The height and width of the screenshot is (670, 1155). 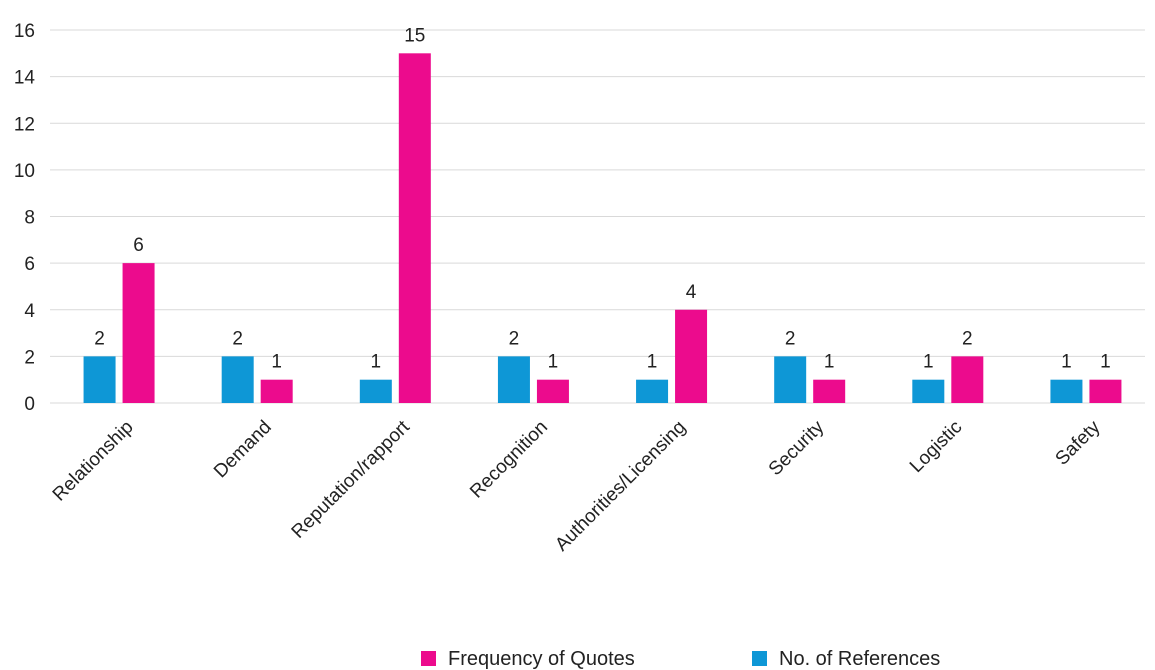 What do you see at coordinates (24, 31) in the screenshot?
I see `y-tick-label: 16` at bounding box center [24, 31].